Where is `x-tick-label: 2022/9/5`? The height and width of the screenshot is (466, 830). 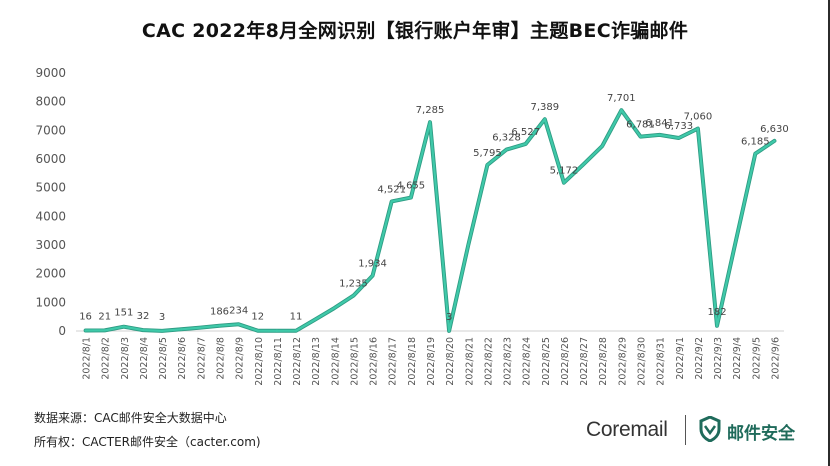 x-tick-label: 2022/9/5 is located at coordinates (756, 358).